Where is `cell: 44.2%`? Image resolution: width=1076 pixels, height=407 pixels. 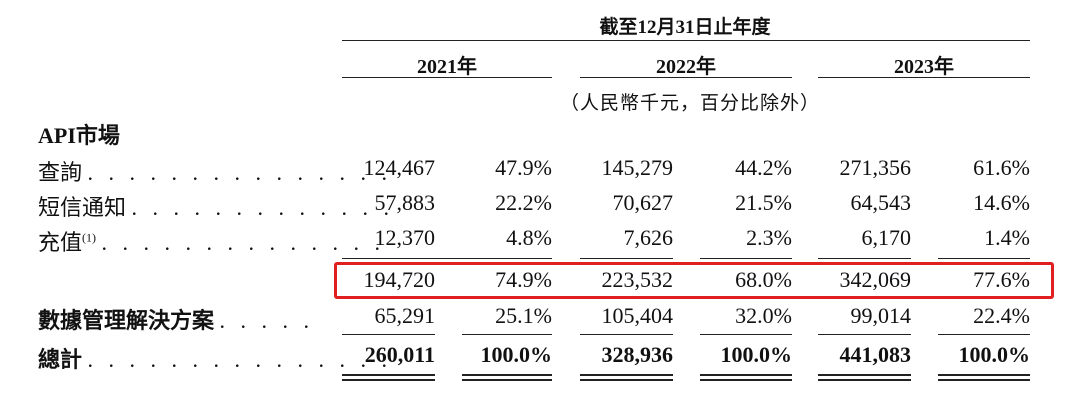
cell: 44.2% is located at coordinates (763, 167).